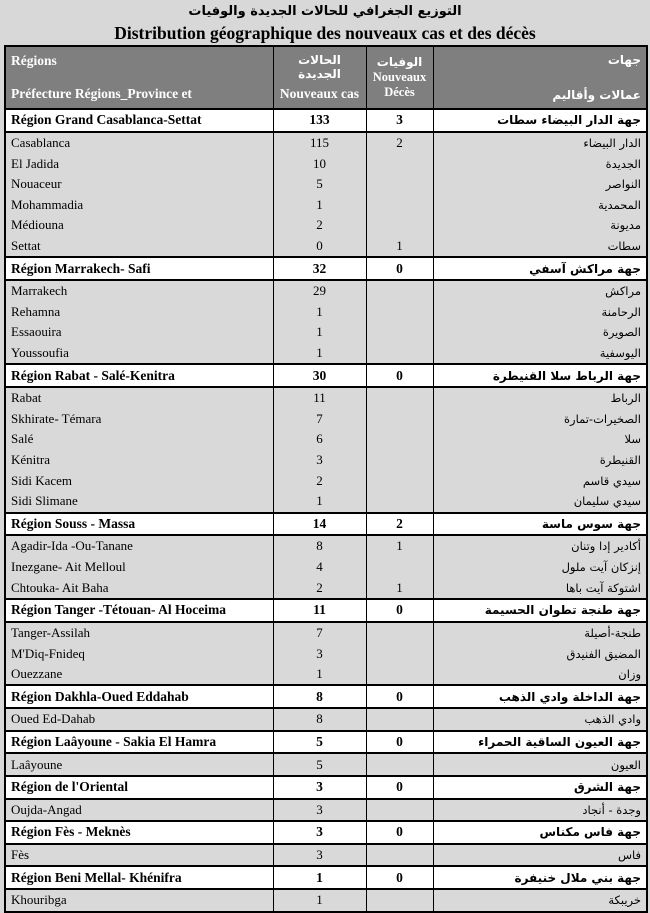  Describe the element at coordinates (399, 92) in the screenshot. I see `header-deaths-french-line2: Décès` at that location.